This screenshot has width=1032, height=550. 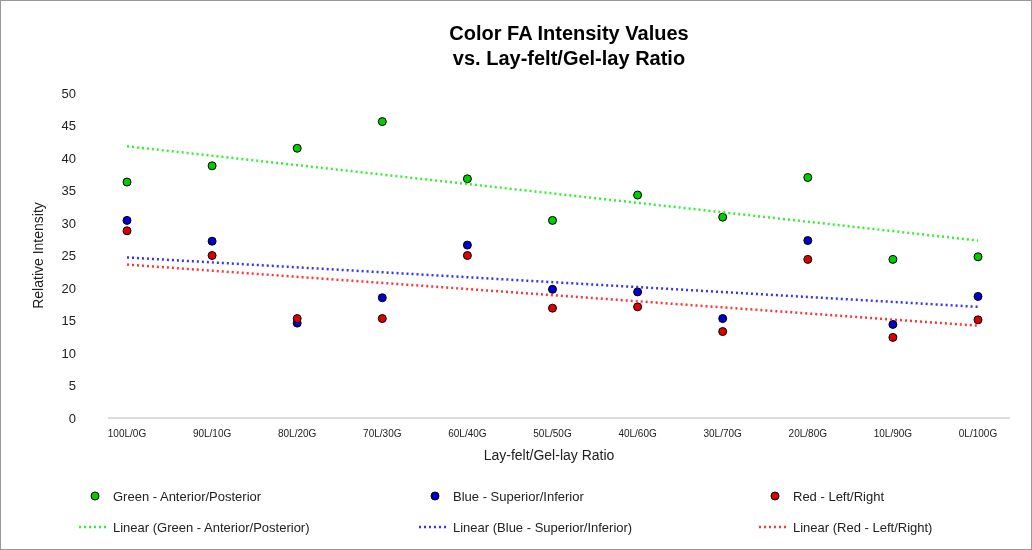 What do you see at coordinates (808, 433) in the screenshot?
I see `x-tick-label: 20L/80G` at bounding box center [808, 433].